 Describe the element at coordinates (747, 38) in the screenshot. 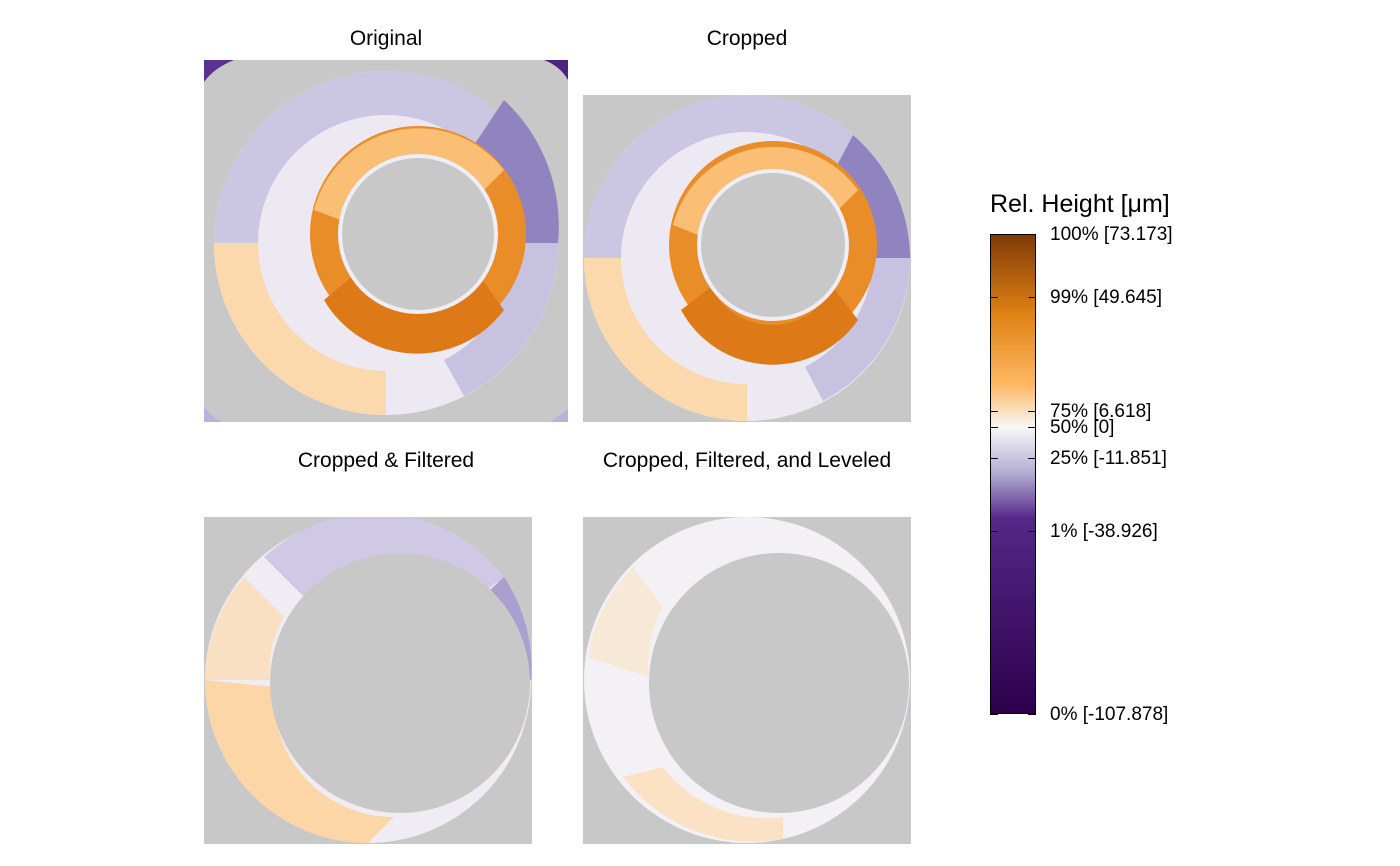

I see `panel-title-cropped: Cropped` at that location.